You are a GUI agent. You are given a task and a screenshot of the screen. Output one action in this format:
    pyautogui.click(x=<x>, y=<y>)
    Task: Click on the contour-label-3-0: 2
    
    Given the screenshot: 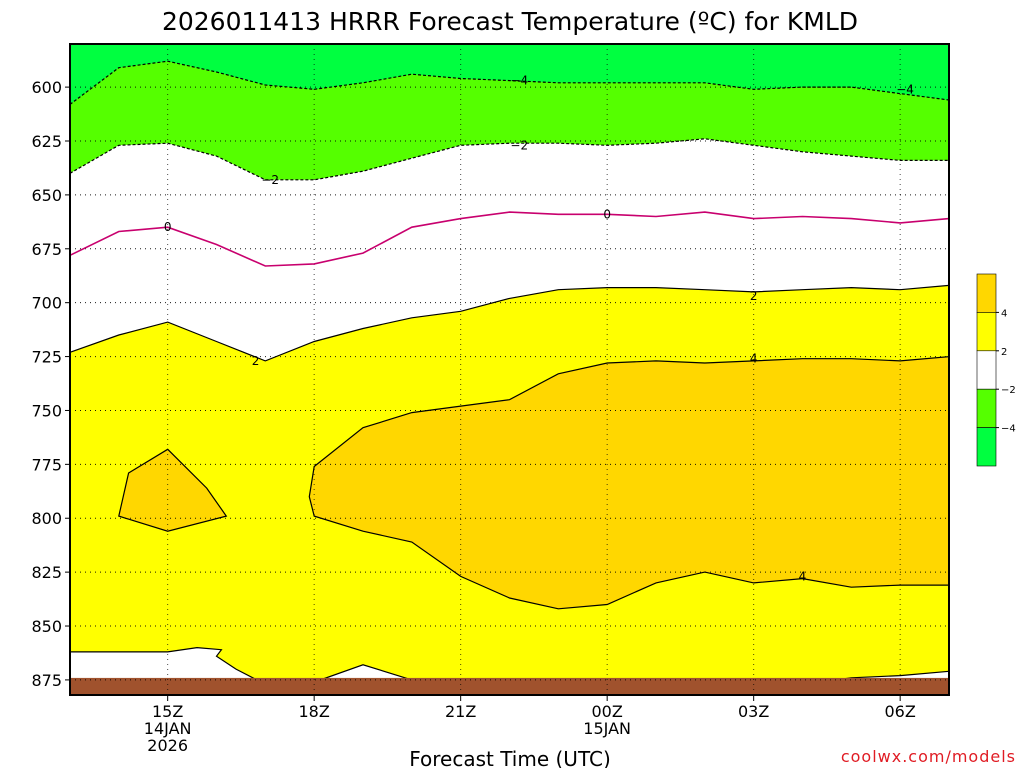 What is the action you would take?
    pyautogui.click(x=256, y=361)
    